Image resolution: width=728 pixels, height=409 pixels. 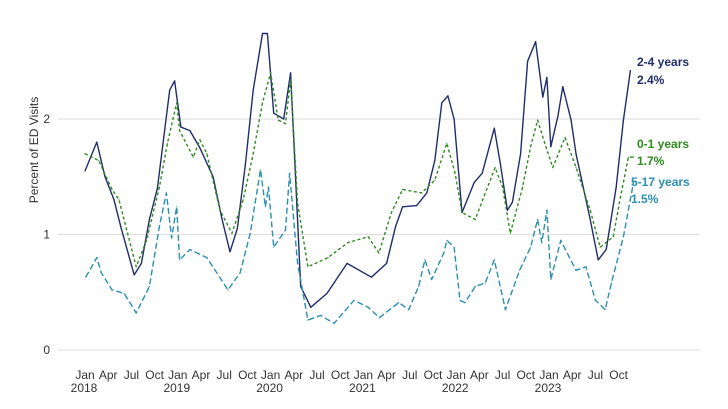 I want to click on y-tick-label: 0, so click(x=46, y=350).